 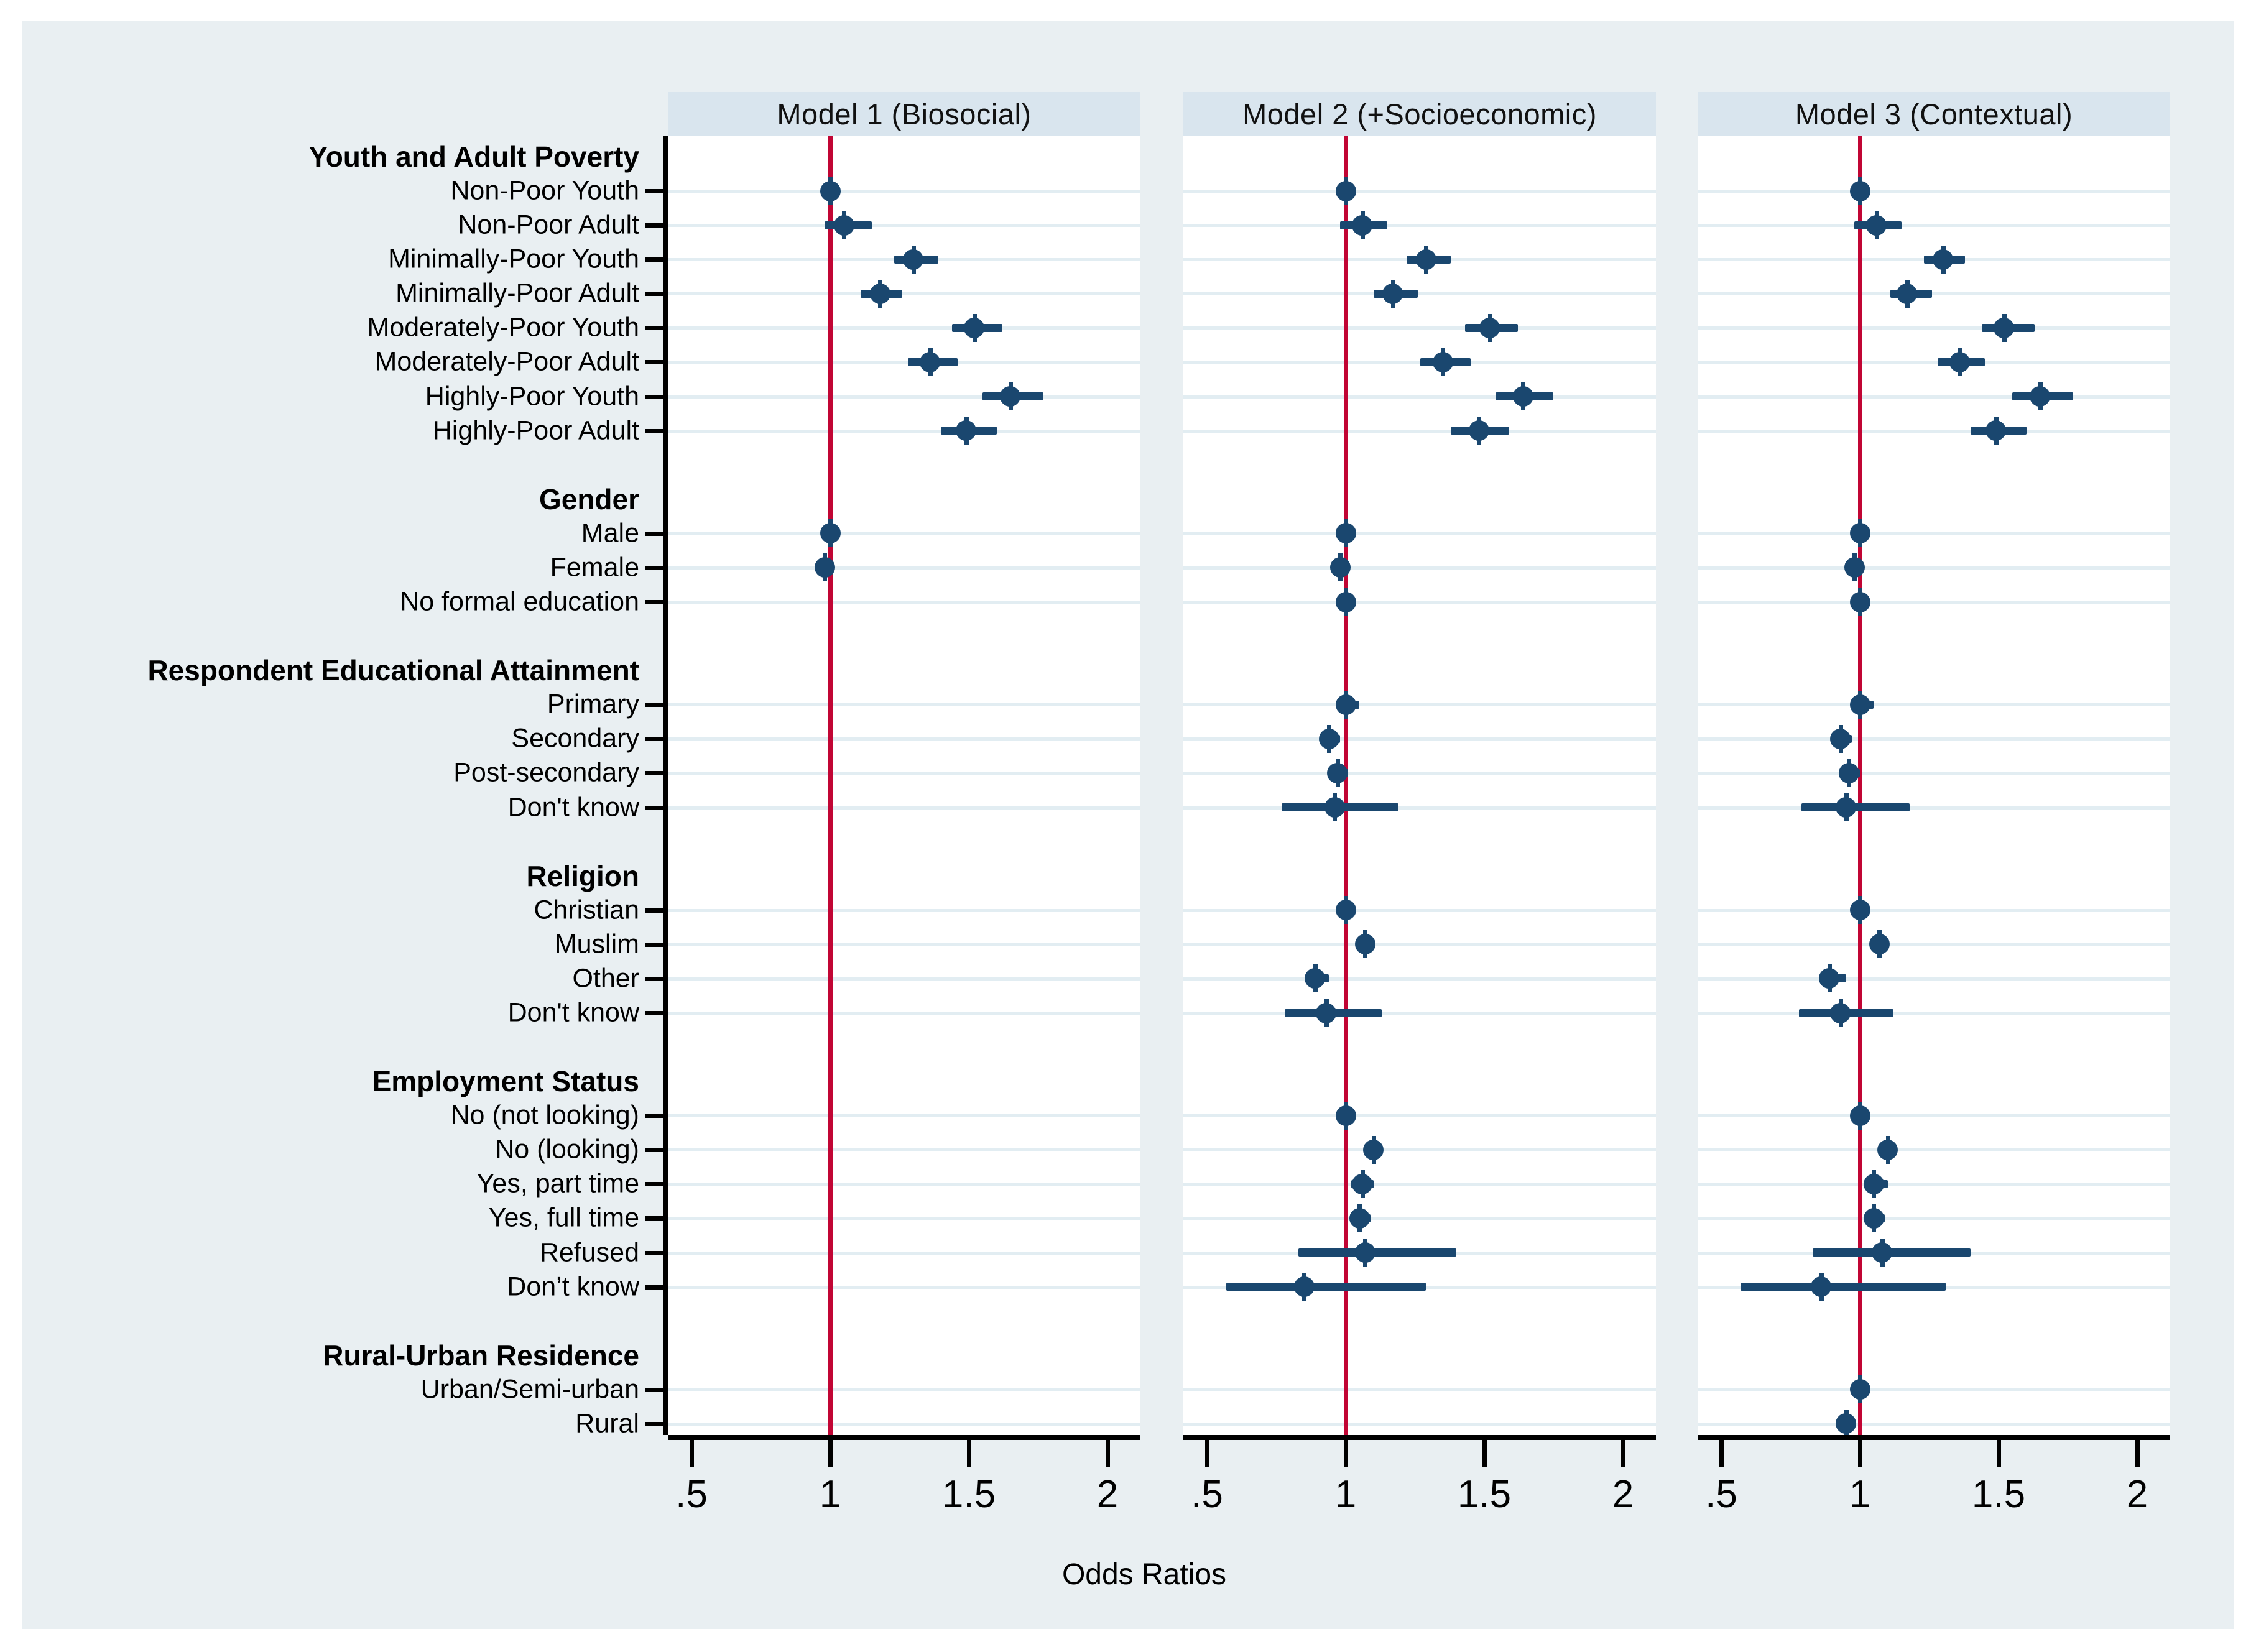 What do you see at coordinates (830, 786) in the screenshot?
I see `reference-line` at bounding box center [830, 786].